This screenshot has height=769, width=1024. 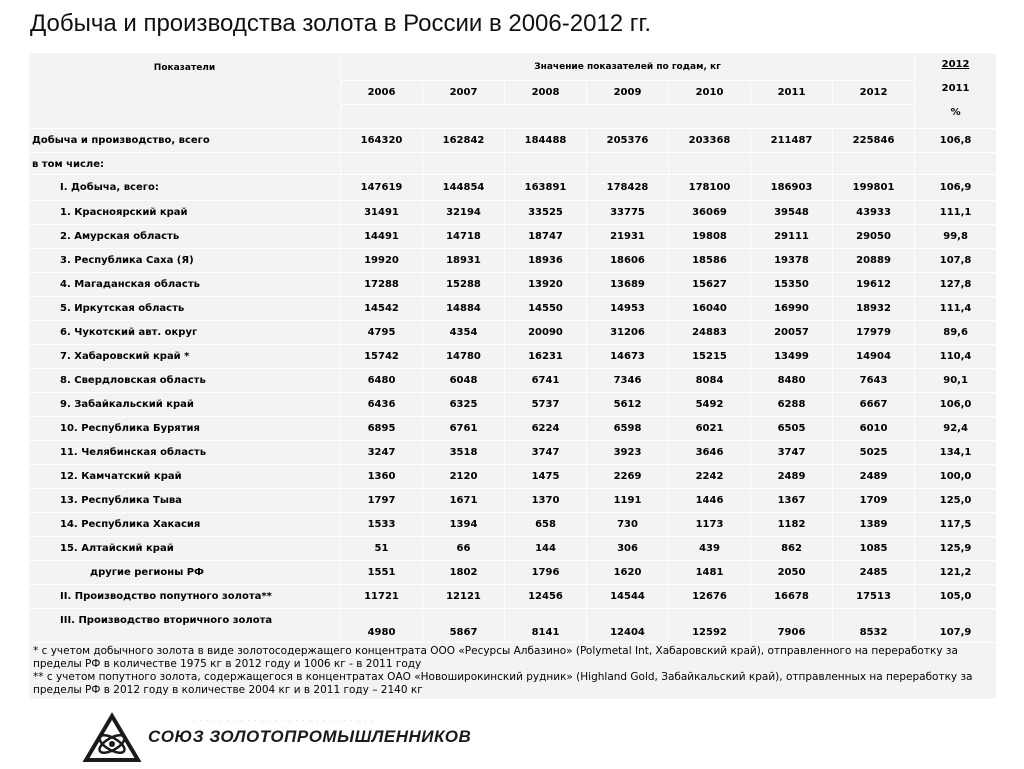 What do you see at coordinates (873, 500) in the screenshot?
I see `value-cell: 1709` at bounding box center [873, 500].